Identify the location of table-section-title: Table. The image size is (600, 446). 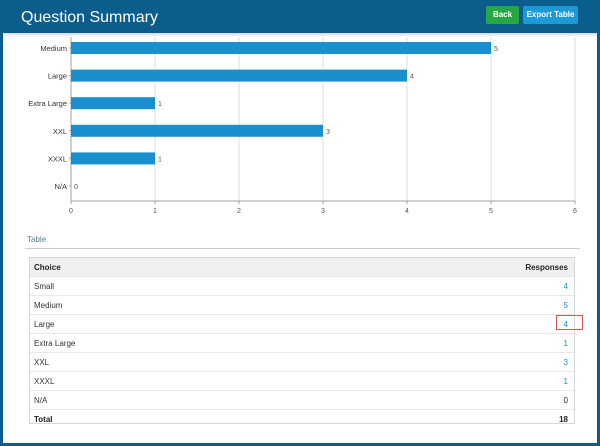
(37, 239).